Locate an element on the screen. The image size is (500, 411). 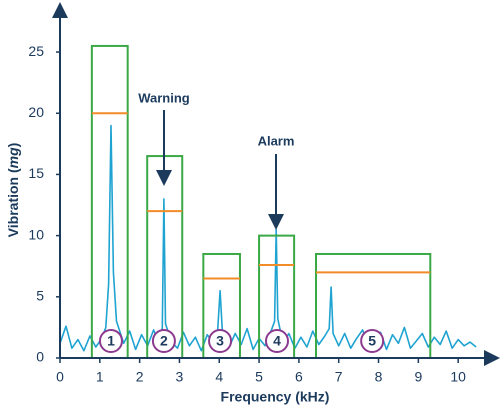
band-label: 5 is located at coordinates (372, 341).